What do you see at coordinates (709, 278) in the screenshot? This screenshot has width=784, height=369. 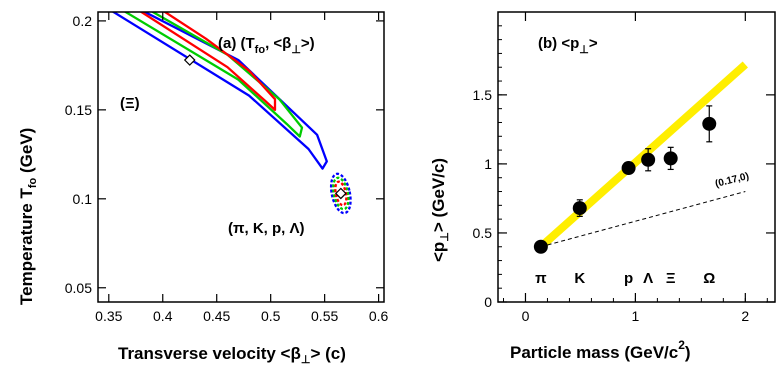 I see `particle-label: Ω` at bounding box center [709, 278].